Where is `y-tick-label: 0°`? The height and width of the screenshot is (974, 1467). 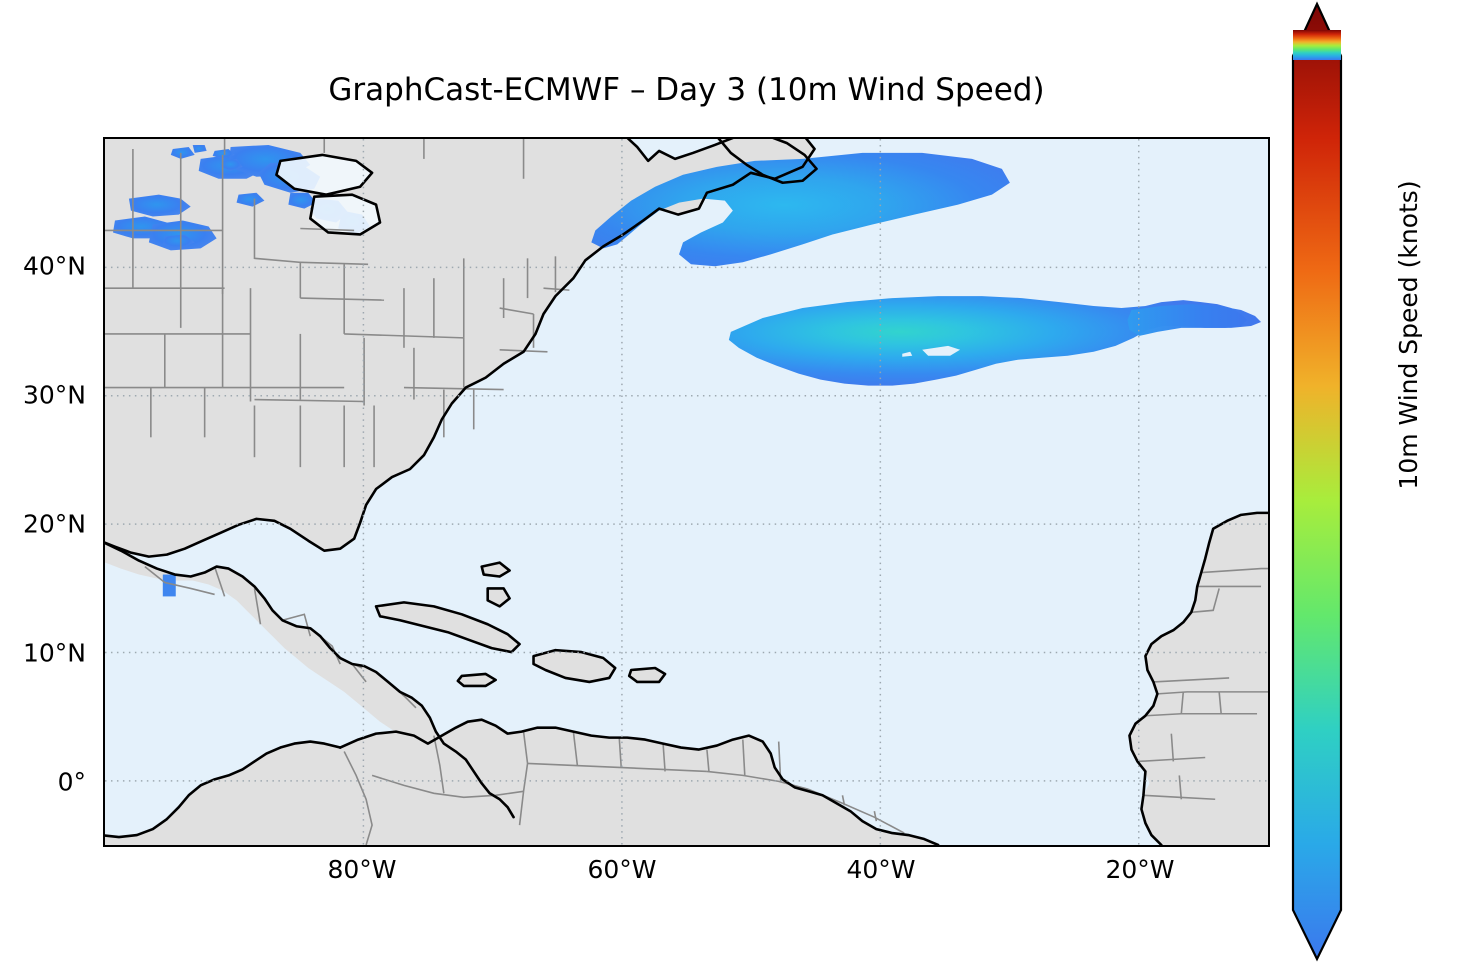 y-tick-label: 0° is located at coordinates (71, 782).